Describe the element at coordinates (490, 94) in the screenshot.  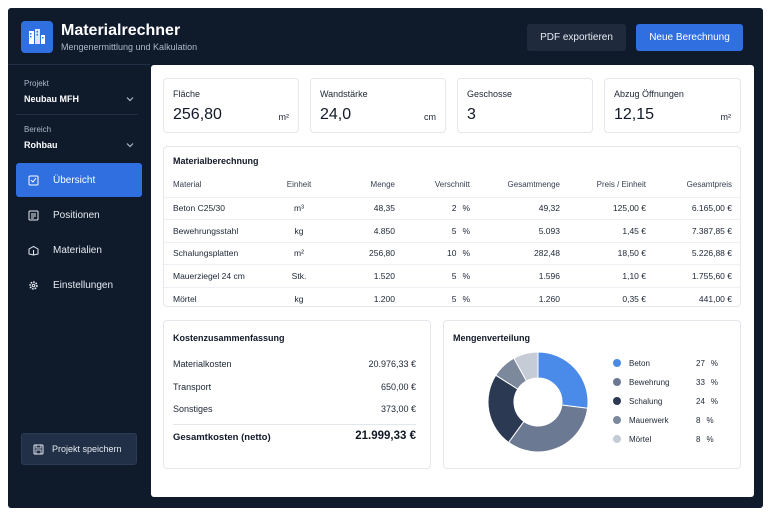
I see `kpi-label: Geschosse` at that location.